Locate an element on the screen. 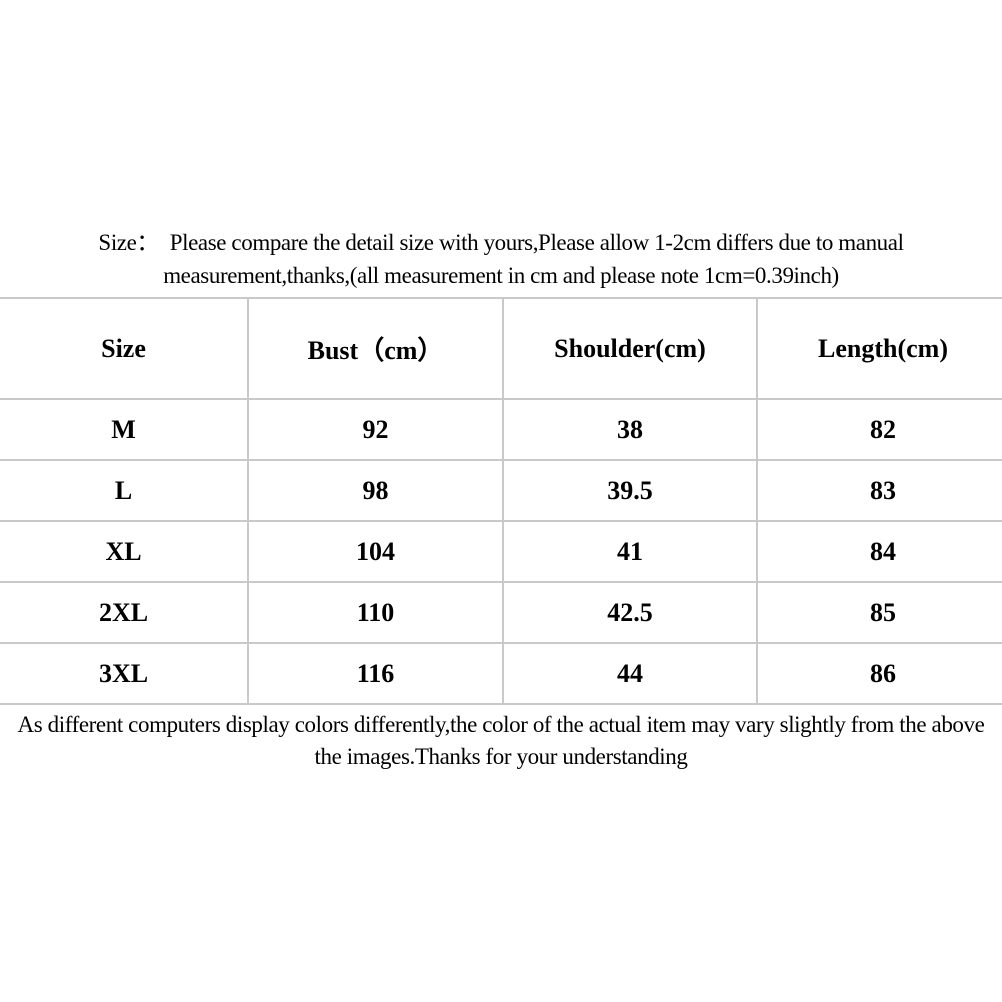  table-row: XL 104 41 84 is located at coordinates (501, 551).